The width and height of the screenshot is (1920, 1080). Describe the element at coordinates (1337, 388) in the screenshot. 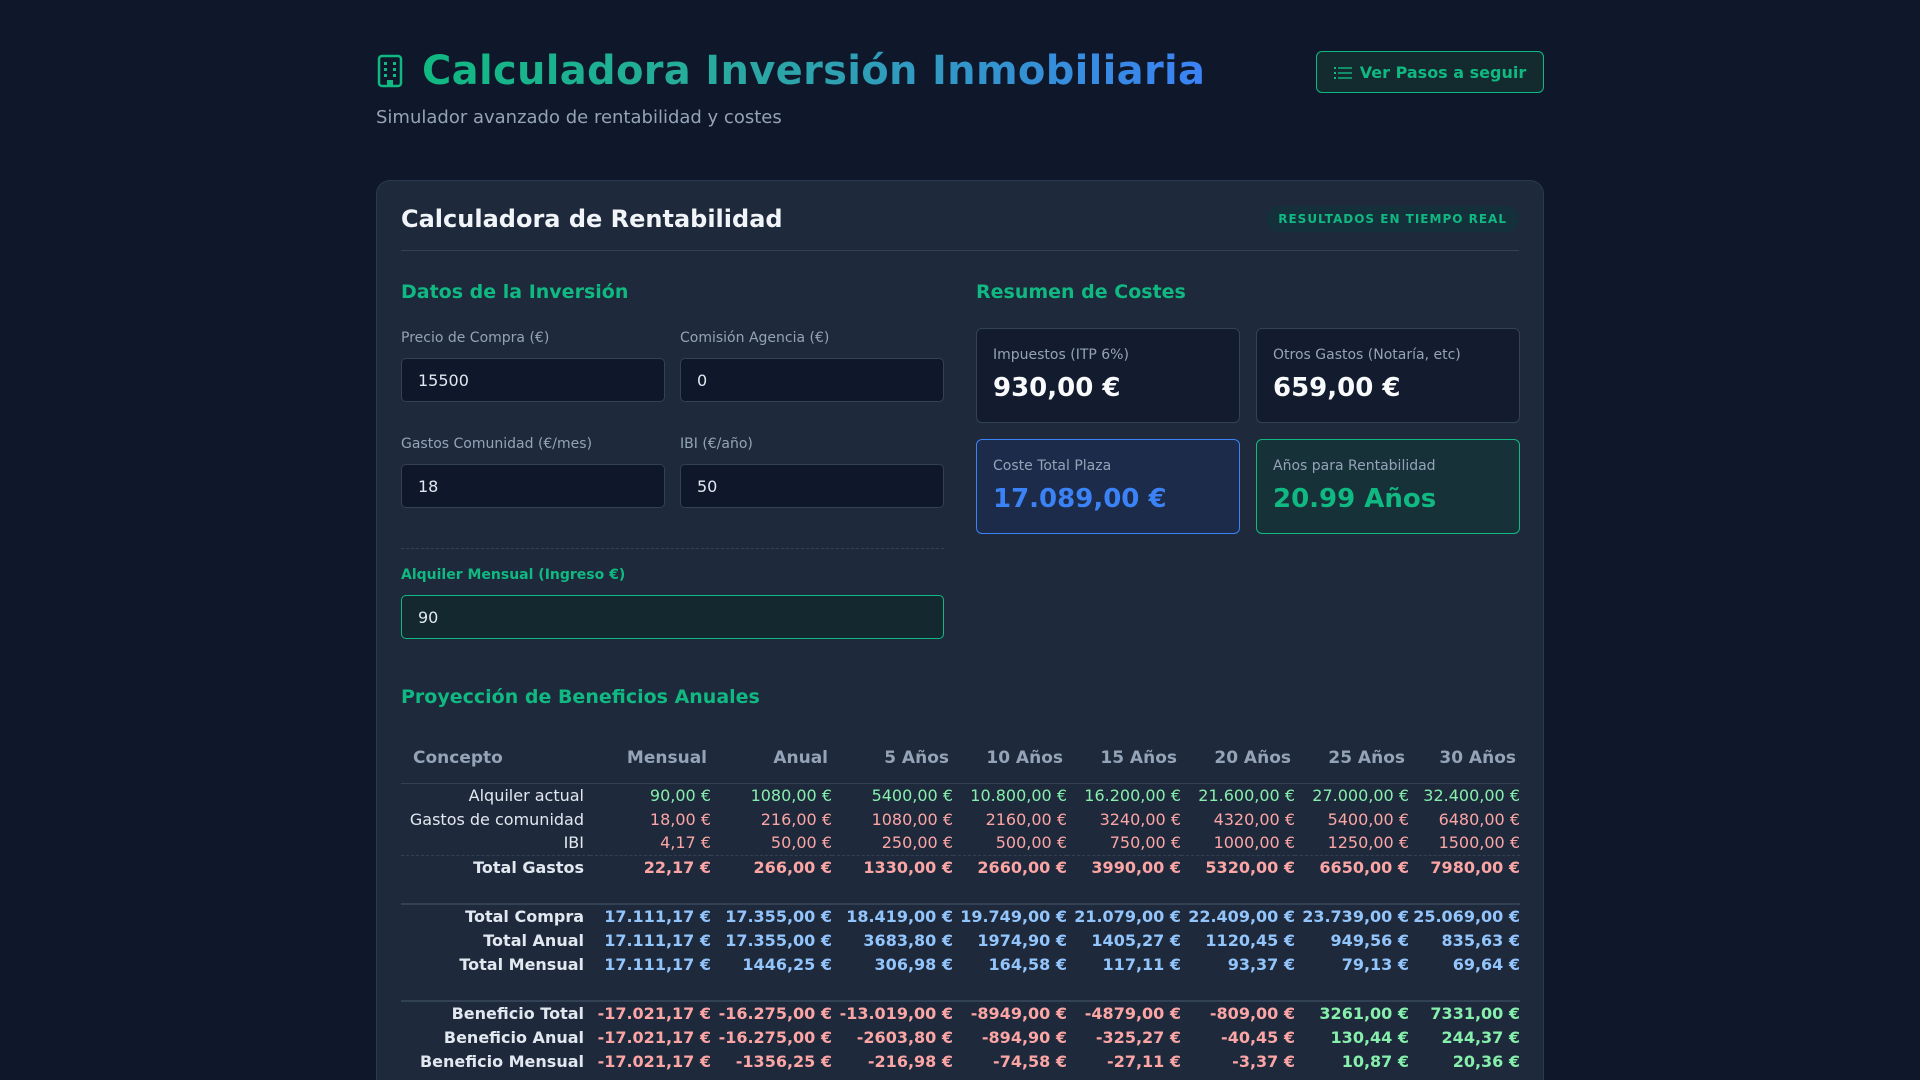

I see `other-costs-value: 659,00 €` at that location.